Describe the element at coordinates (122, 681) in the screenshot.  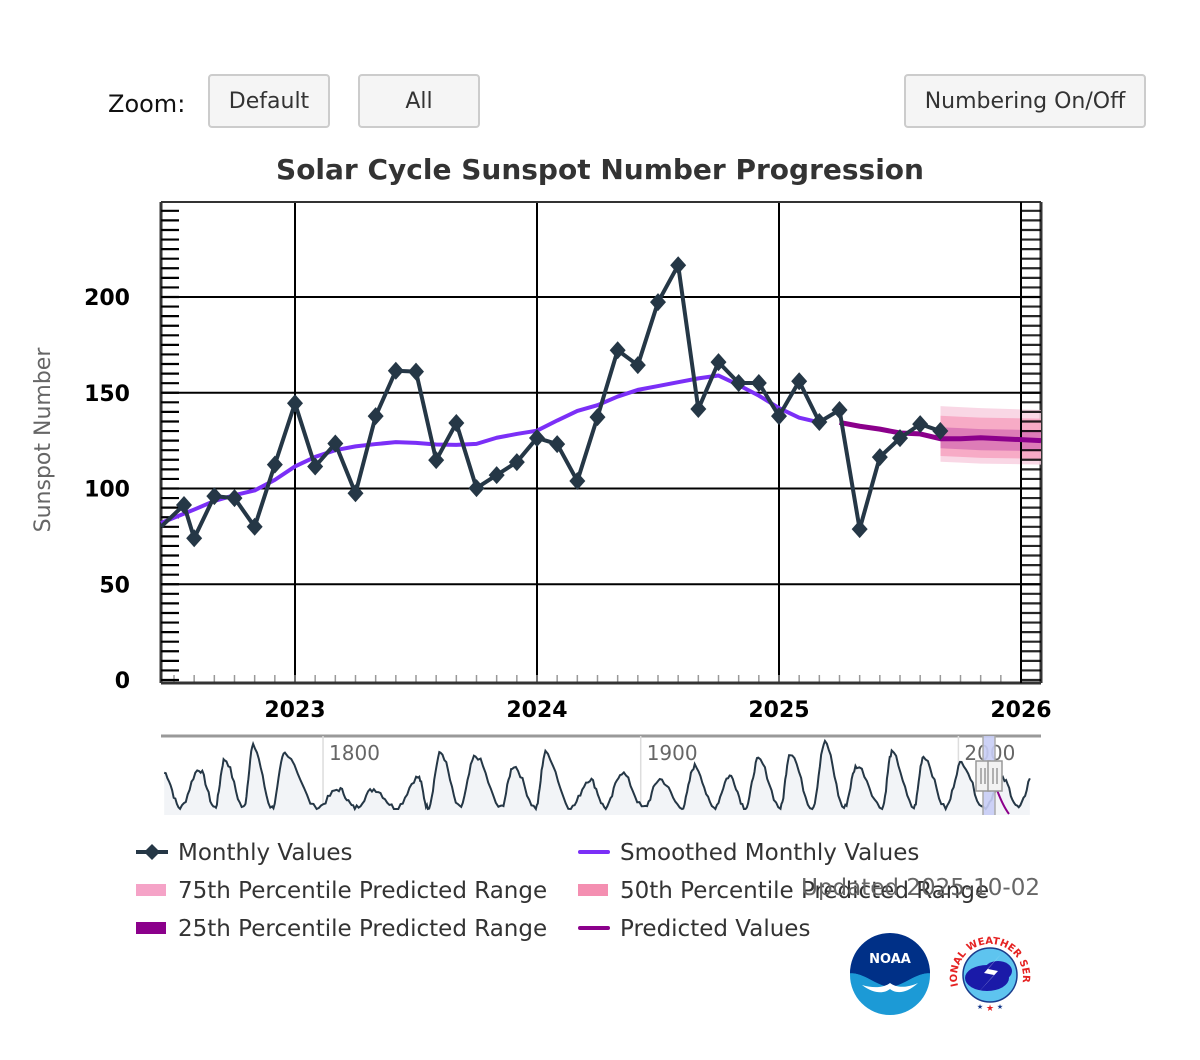
I see `y-tick-label: 0` at that location.